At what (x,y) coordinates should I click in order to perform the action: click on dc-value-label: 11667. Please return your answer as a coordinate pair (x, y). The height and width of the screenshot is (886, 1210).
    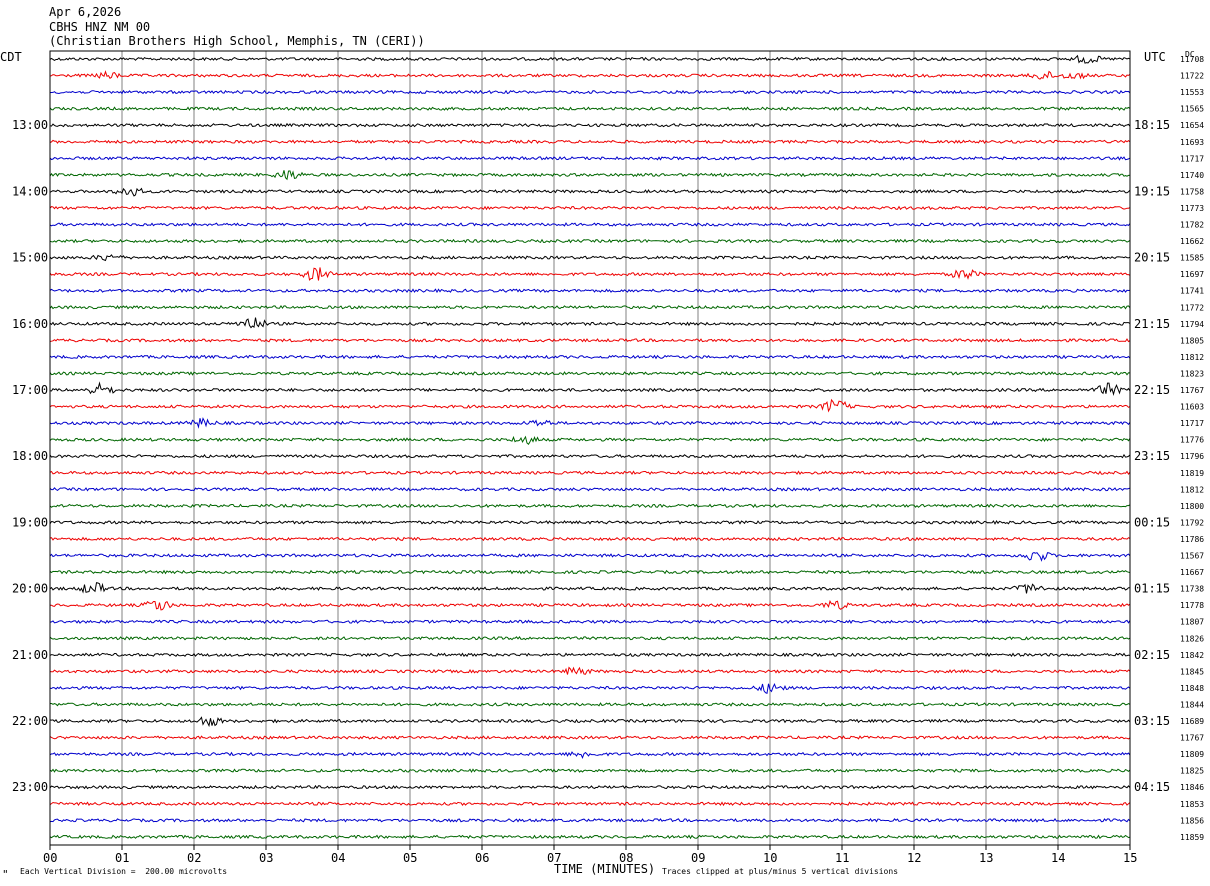
    Looking at the image, I should click on (1192, 572).